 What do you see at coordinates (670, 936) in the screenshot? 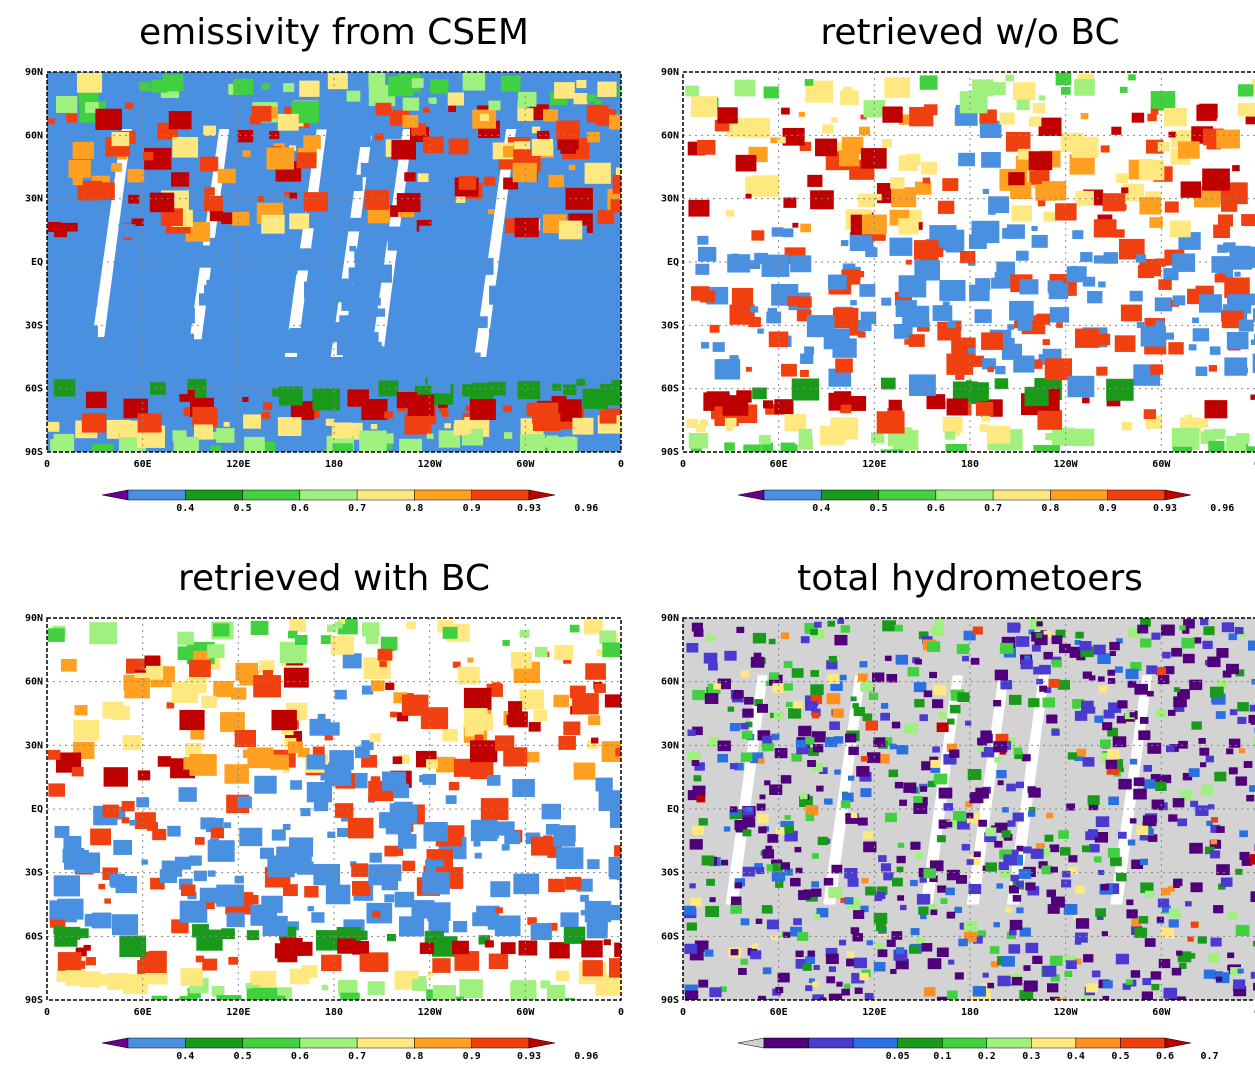
I see `lat-label: 60S` at bounding box center [670, 936].